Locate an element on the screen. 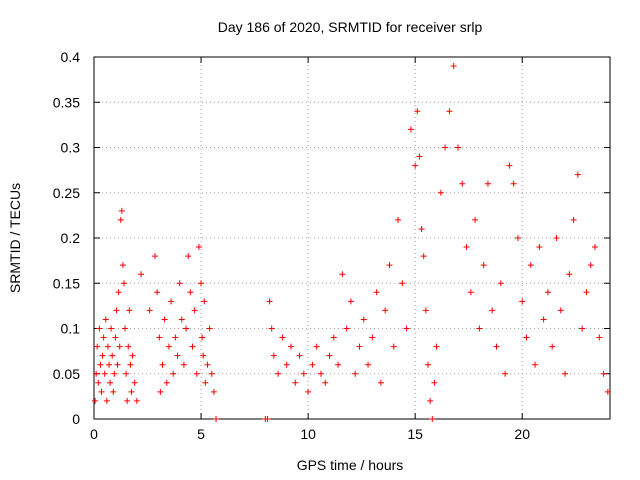 Image resolution: width=640 pixels, height=480 pixels. y-tick-label: 0.3 is located at coordinates (71, 148).